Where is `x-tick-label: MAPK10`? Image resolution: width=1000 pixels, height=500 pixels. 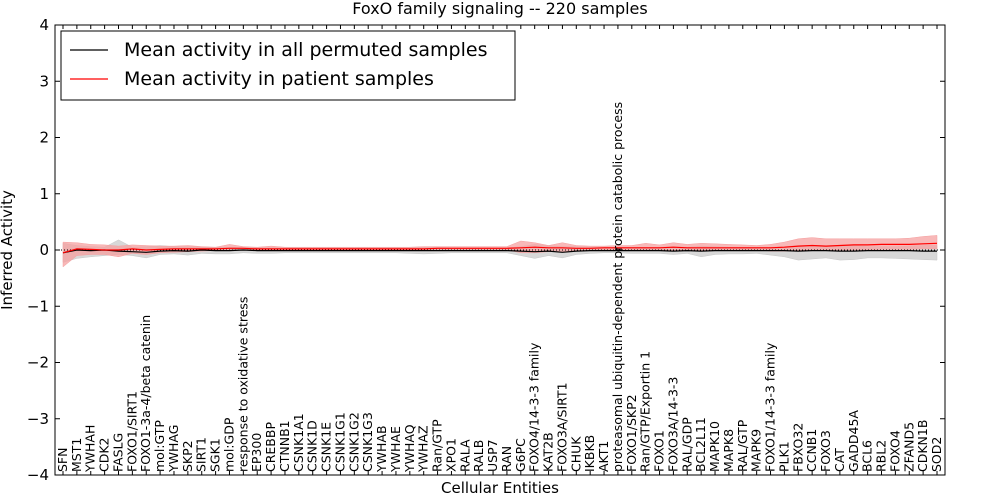
x-tick-label: MAPK10 is located at coordinates (714, 446).